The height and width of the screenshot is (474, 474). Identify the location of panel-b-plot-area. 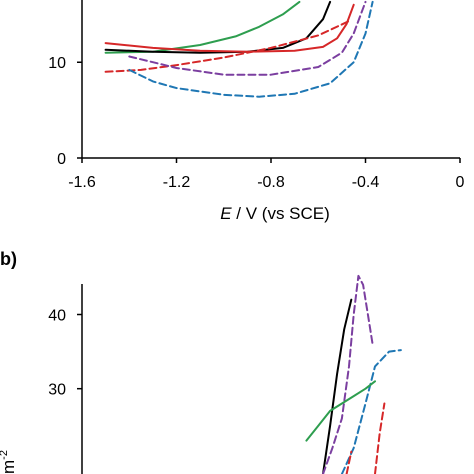
(353, 374).